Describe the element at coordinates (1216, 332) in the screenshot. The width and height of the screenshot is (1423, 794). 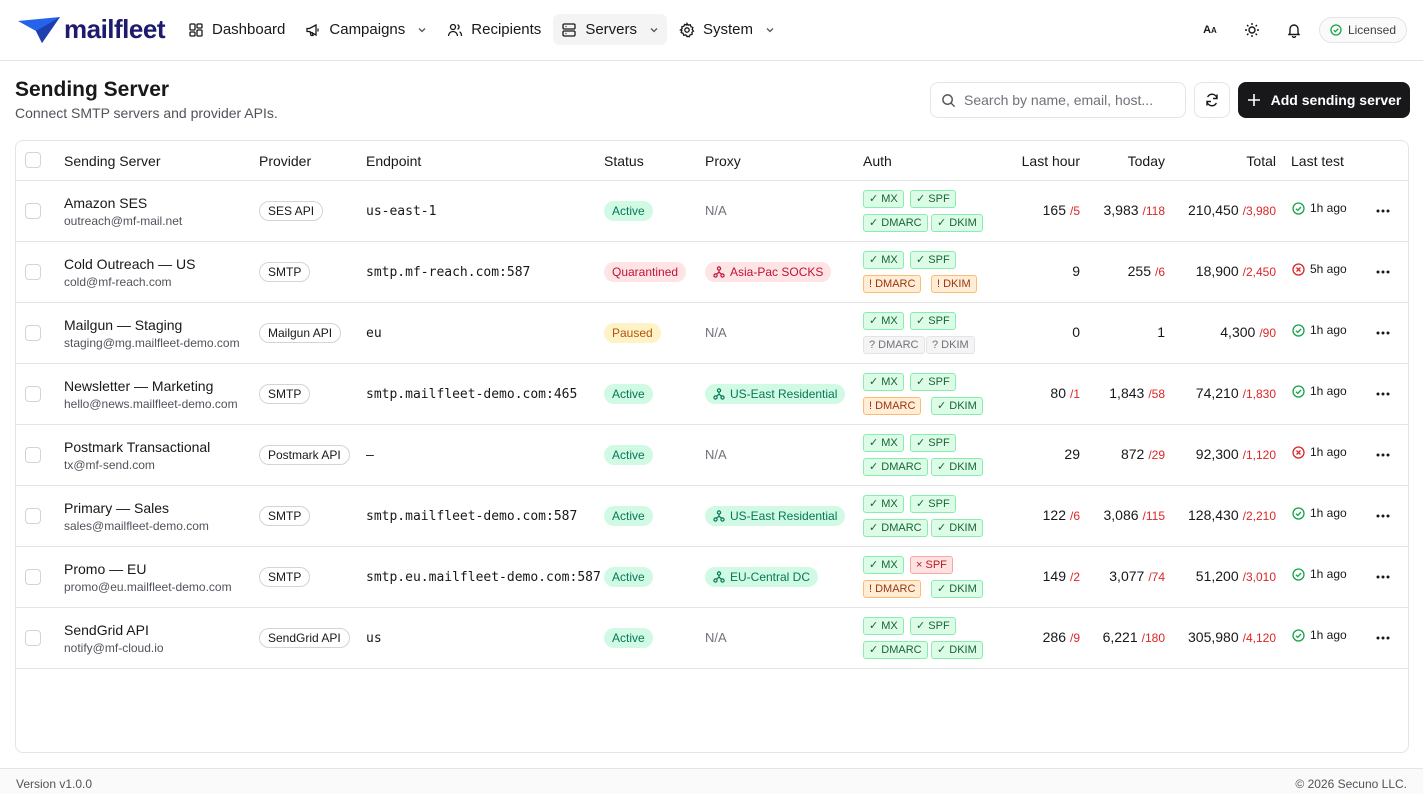
I see `total-count: 4,300/90` at that location.